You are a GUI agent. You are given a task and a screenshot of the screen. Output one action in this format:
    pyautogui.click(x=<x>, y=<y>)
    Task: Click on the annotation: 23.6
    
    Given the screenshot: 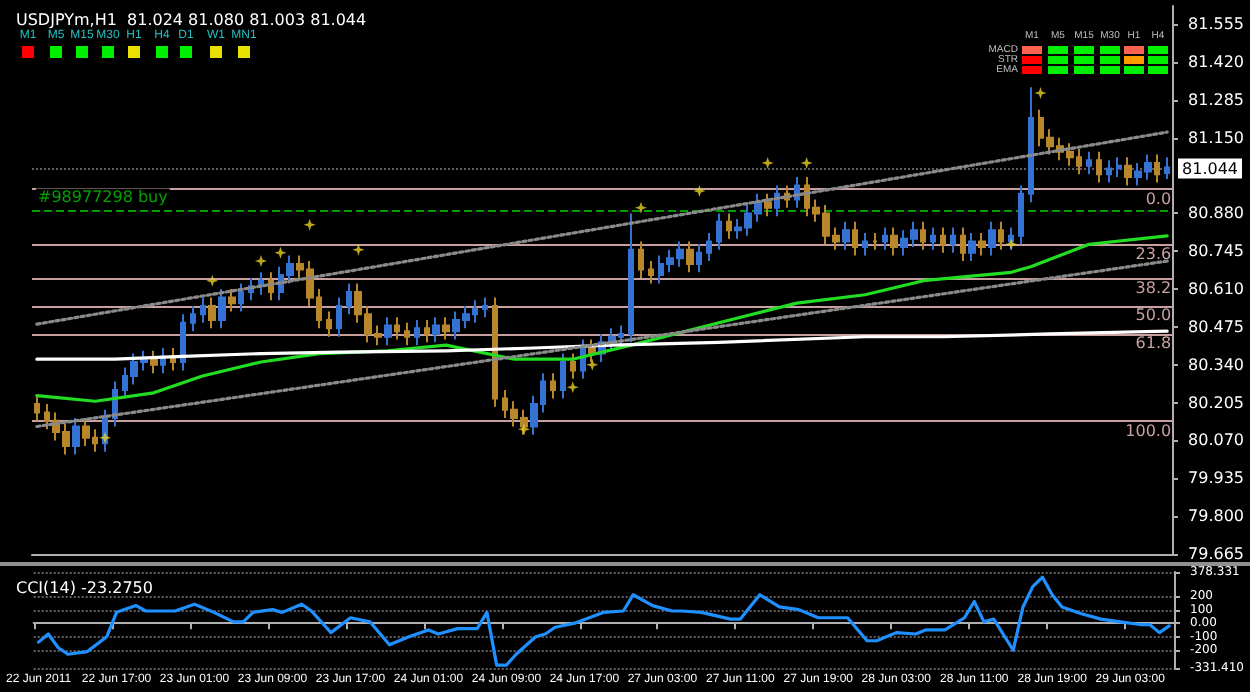 What is the action you would take?
    pyautogui.click(x=1153, y=253)
    